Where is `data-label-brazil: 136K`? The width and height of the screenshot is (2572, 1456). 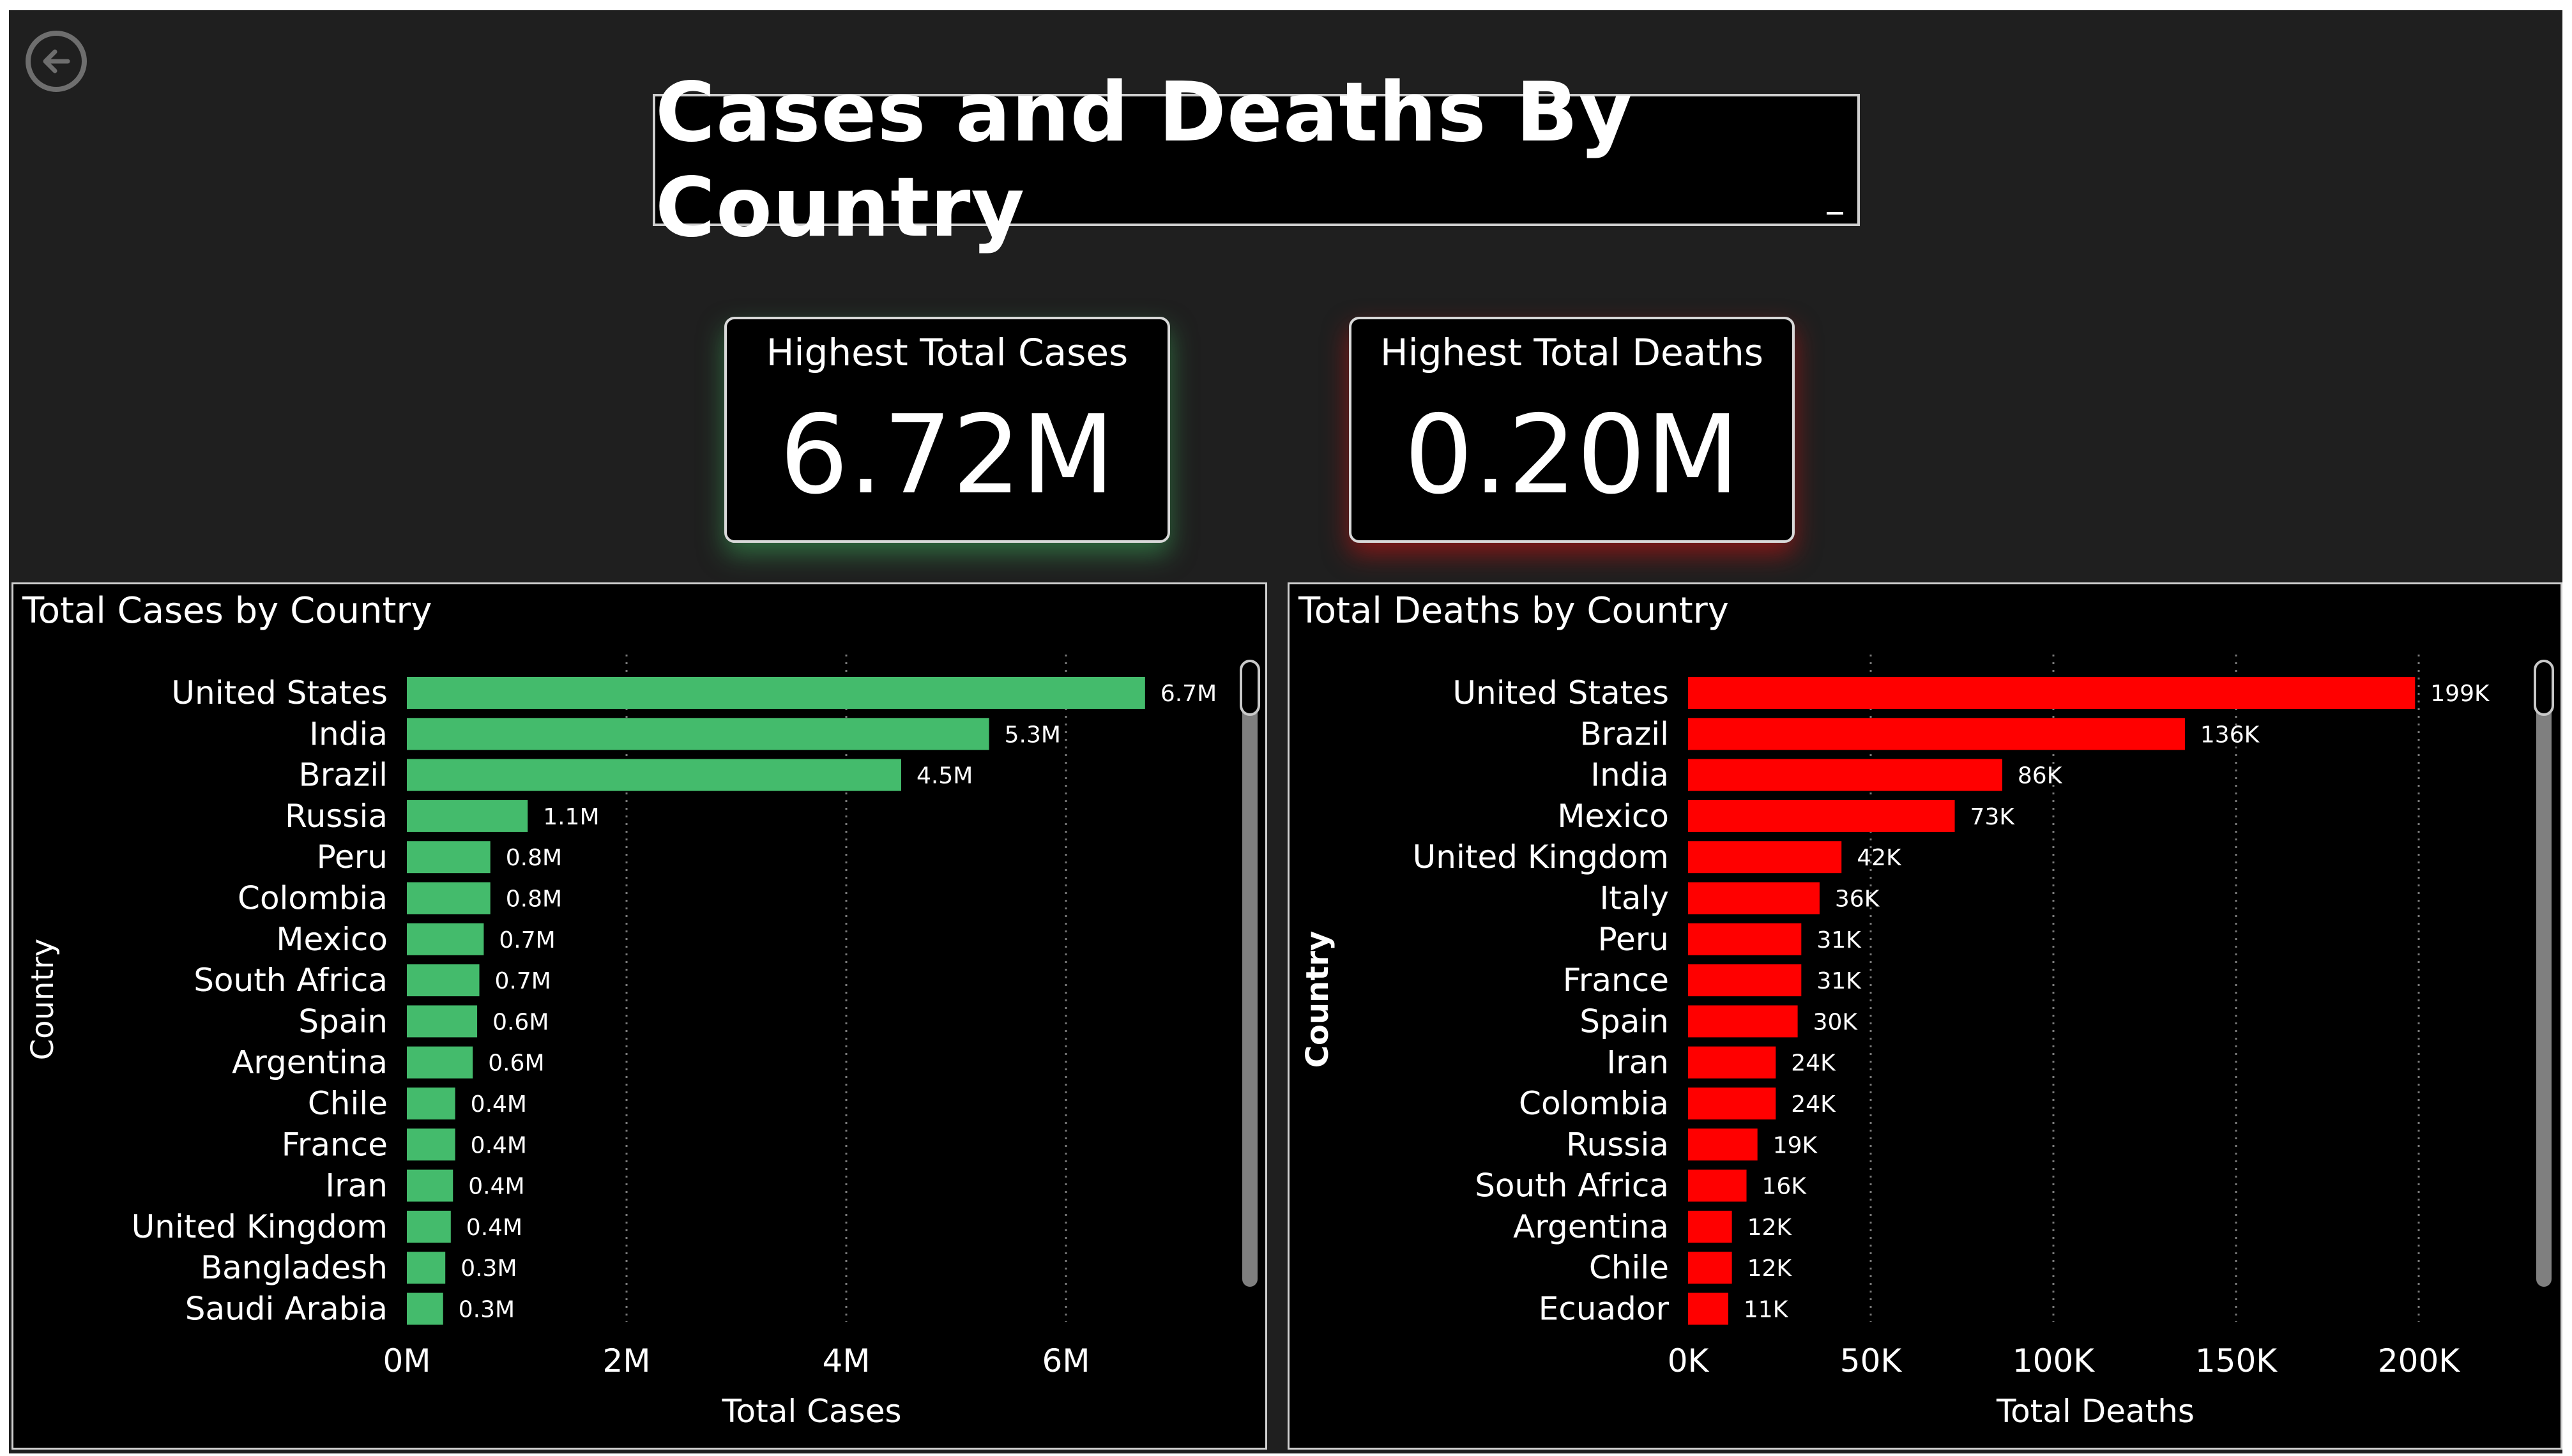 data-label-brazil: 136K is located at coordinates (2230, 735).